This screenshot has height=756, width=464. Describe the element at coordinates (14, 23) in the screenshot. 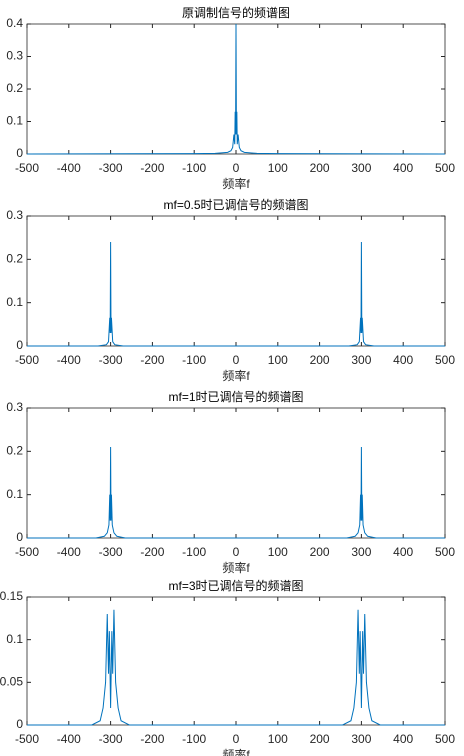

I see `y-tick-label: 0.4` at that location.